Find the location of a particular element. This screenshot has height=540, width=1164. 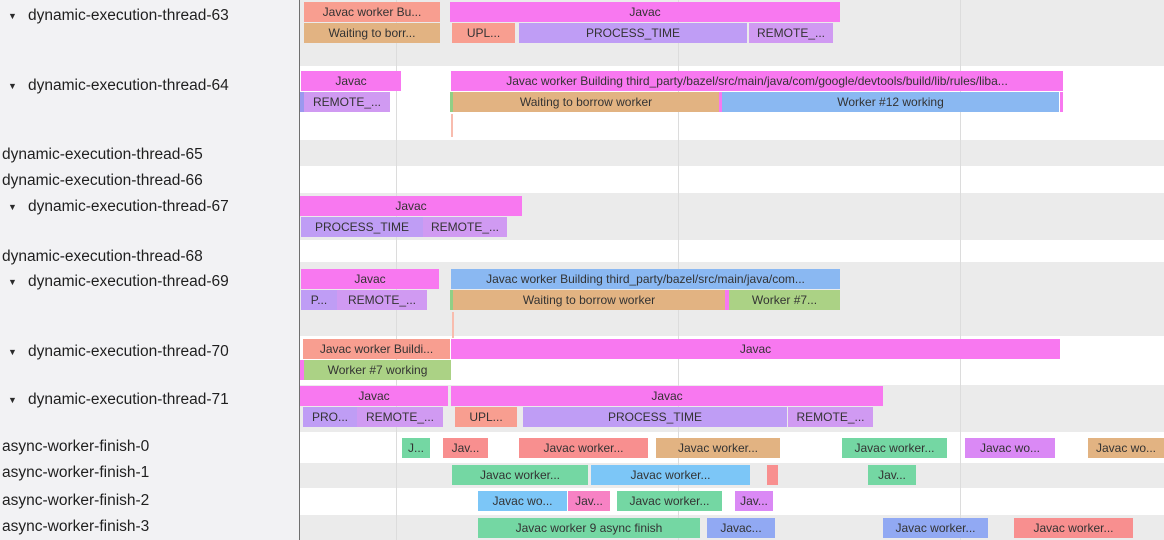

track-label-dynamic-execution-thread-64: ▼ dynamic-execution-thread-64 is located at coordinates (114, 86).